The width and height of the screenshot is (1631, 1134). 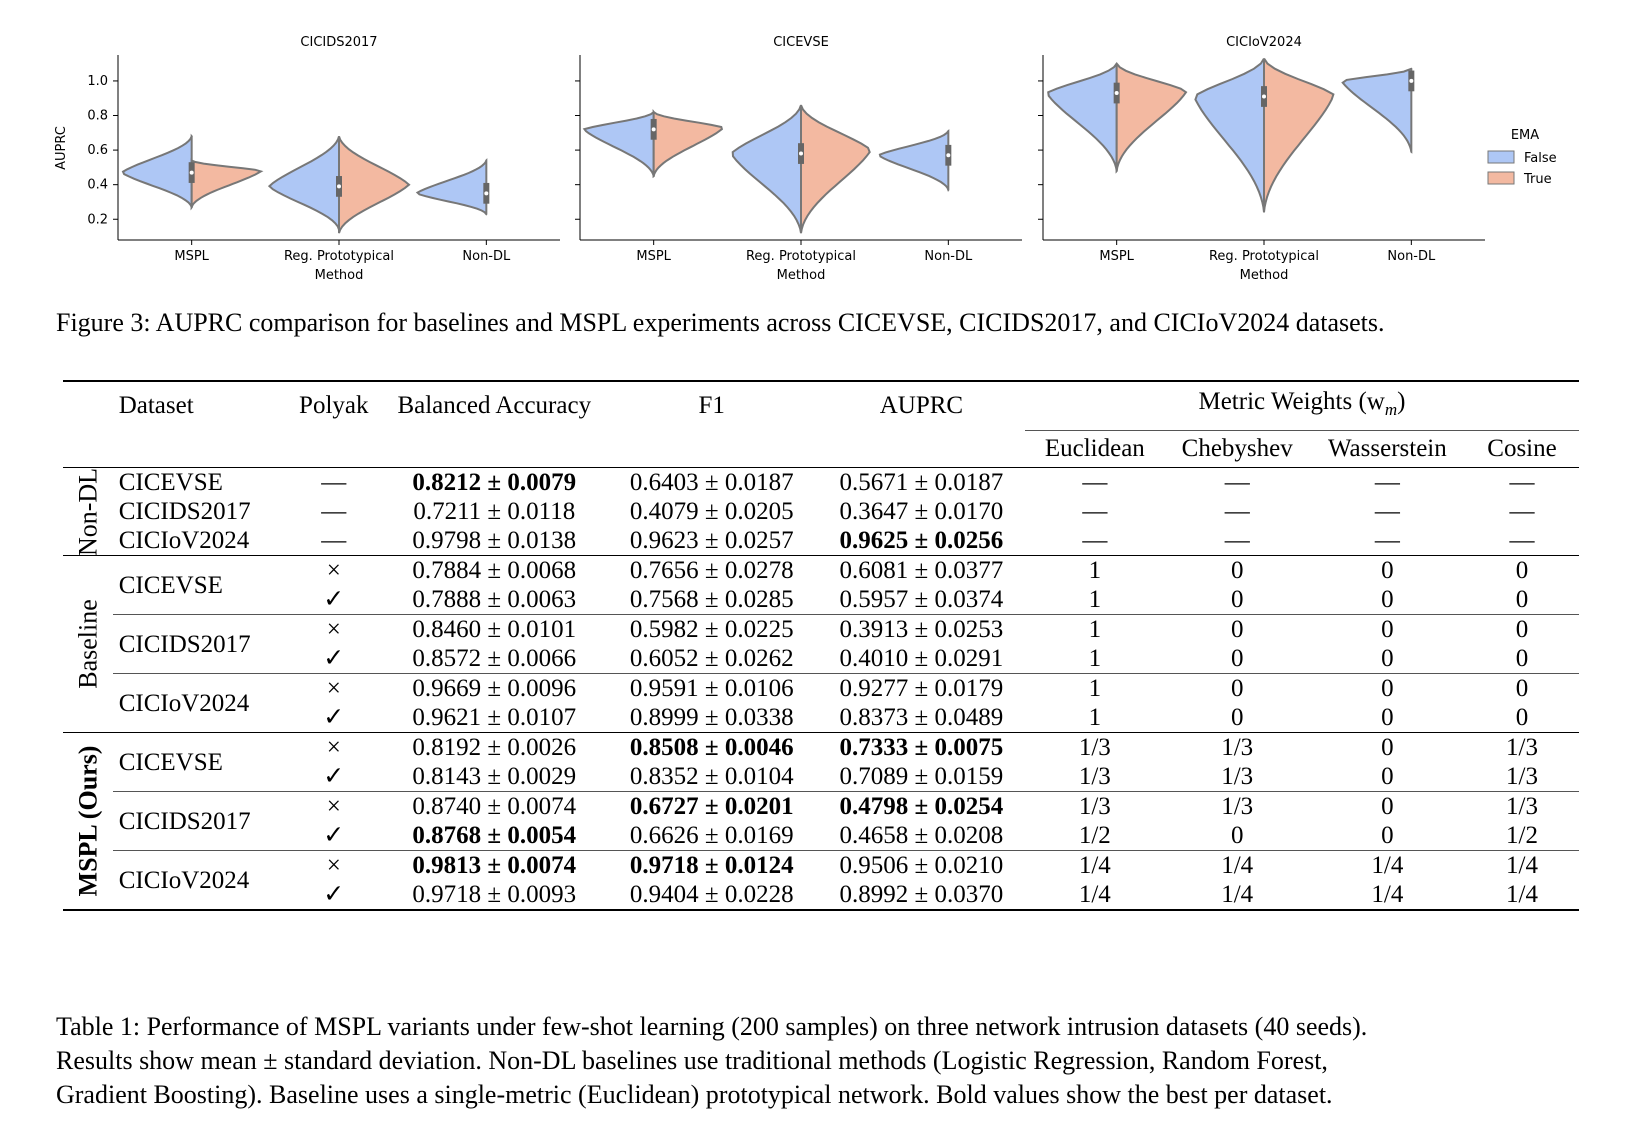 What do you see at coordinates (1264, 42) in the screenshot?
I see `panel-title: CICIoV2024` at bounding box center [1264, 42].